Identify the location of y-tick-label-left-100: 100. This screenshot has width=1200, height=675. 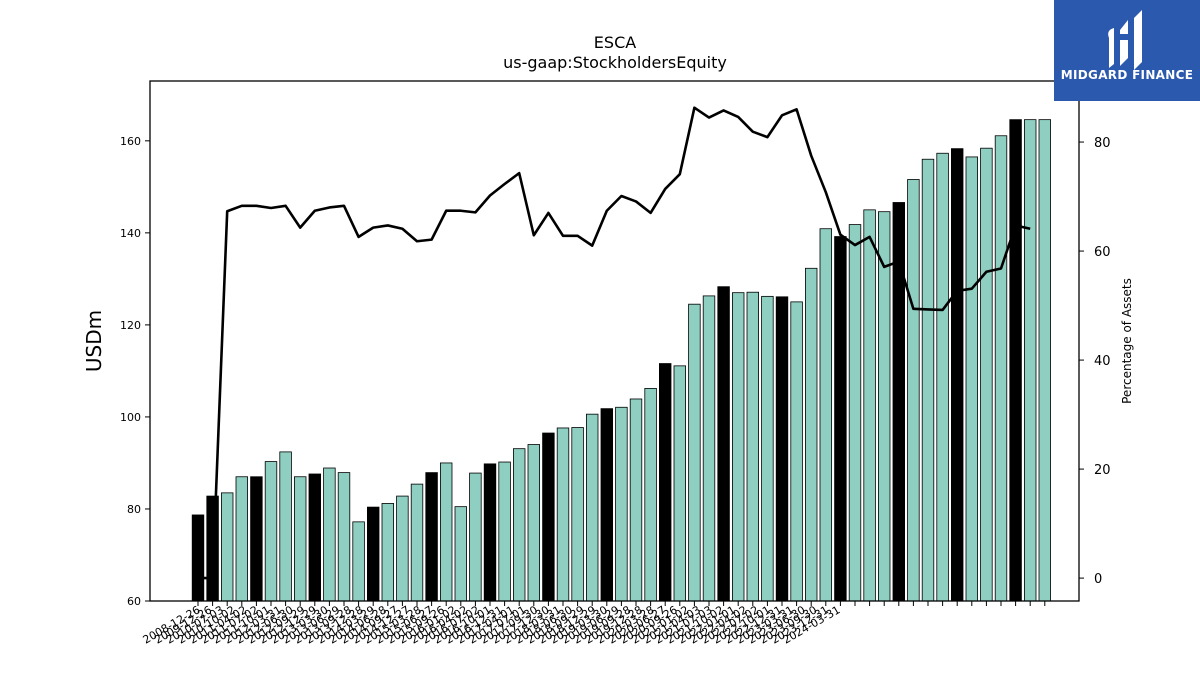
(130, 417).